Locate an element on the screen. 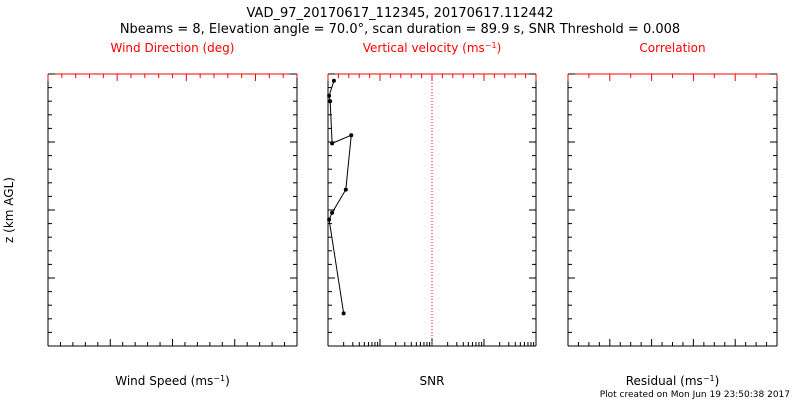 The image size is (800, 400). top-axis-label: Vertical velocity (ms−1) is located at coordinates (432, 48).